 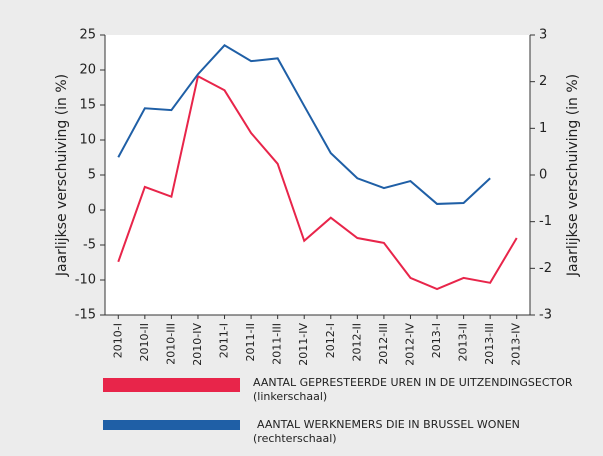 What do you see at coordinates (197, 344) in the screenshot?
I see `x-tick-label: 2010-IV` at bounding box center [197, 344].